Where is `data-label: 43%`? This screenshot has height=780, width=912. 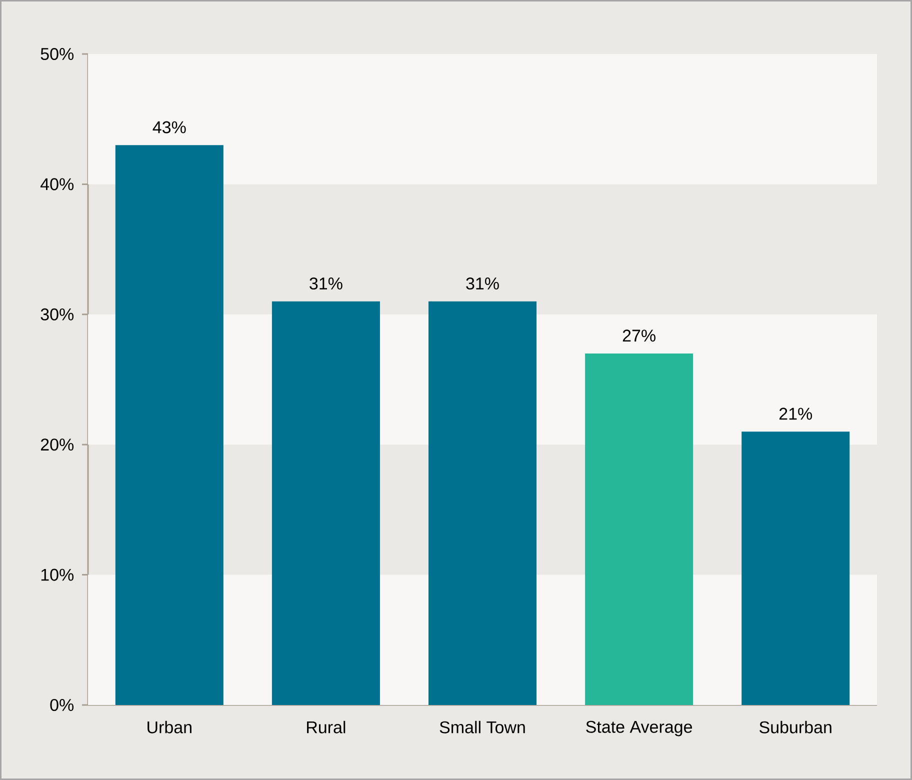
data-label: 43% is located at coordinates (169, 127).